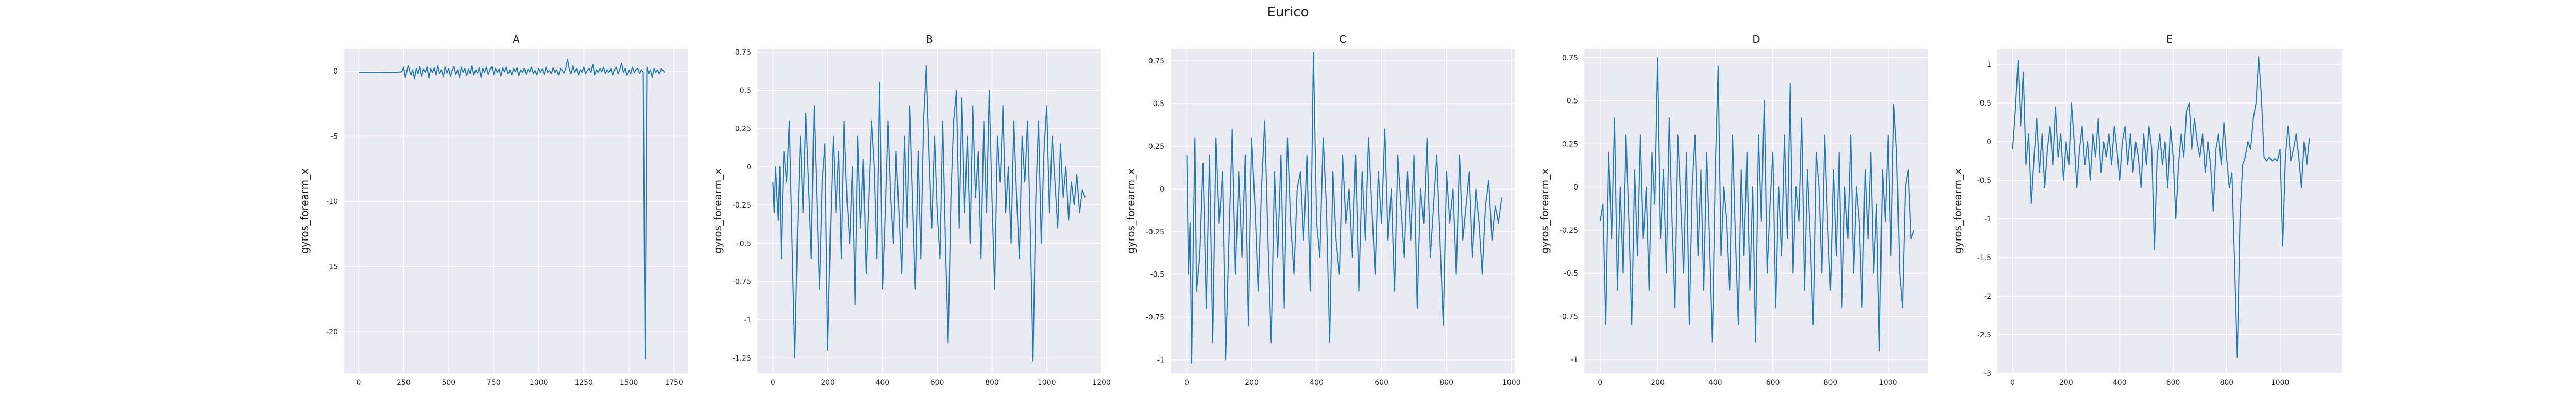 The image size is (2576, 412). What do you see at coordinates (583, 383) in the screenshot?
I see `x-tick-label: 1250` at bounding box center [583, 383].